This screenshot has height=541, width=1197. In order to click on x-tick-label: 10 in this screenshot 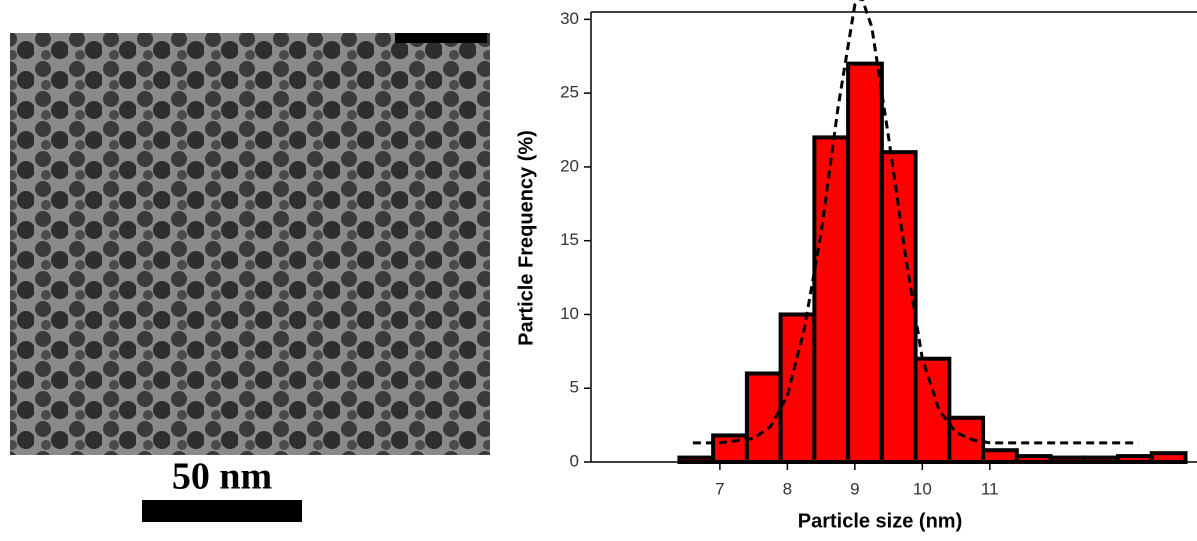, I will do `click(922, 488)`.